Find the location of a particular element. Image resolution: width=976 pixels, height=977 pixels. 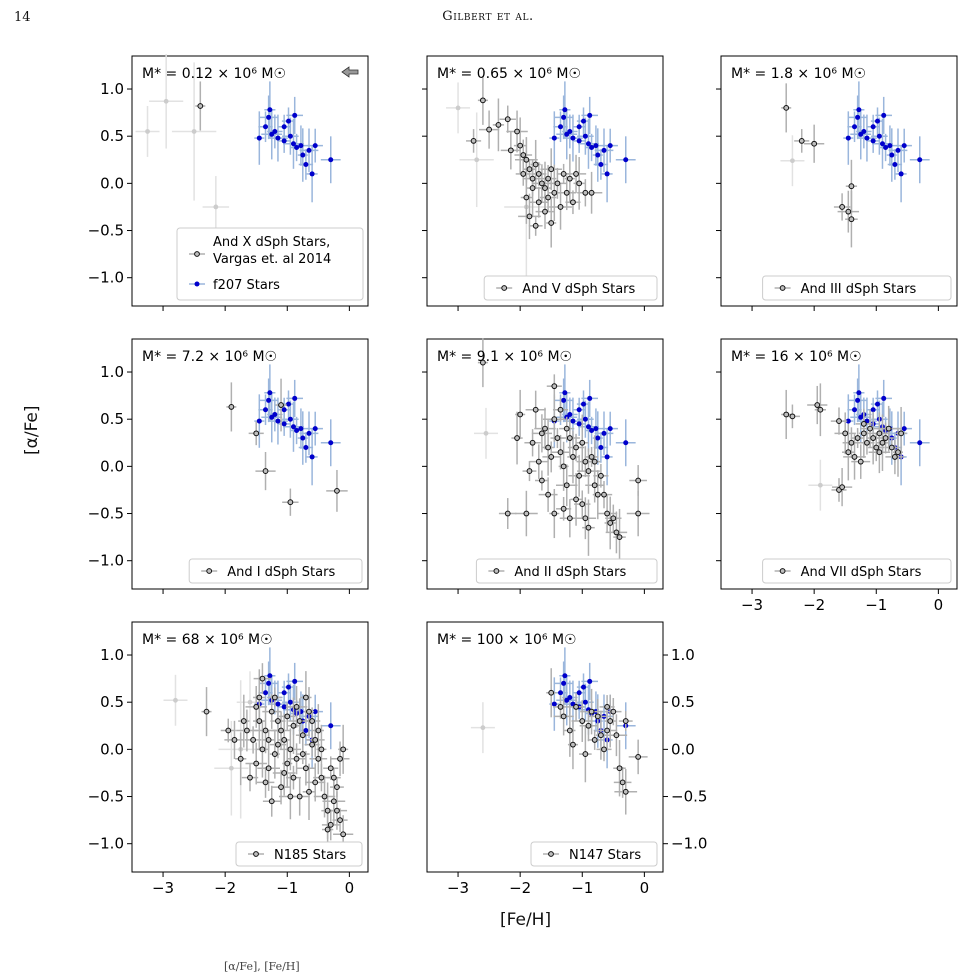

running-head: Gilbert et al. is located at coordinates (488, 16).